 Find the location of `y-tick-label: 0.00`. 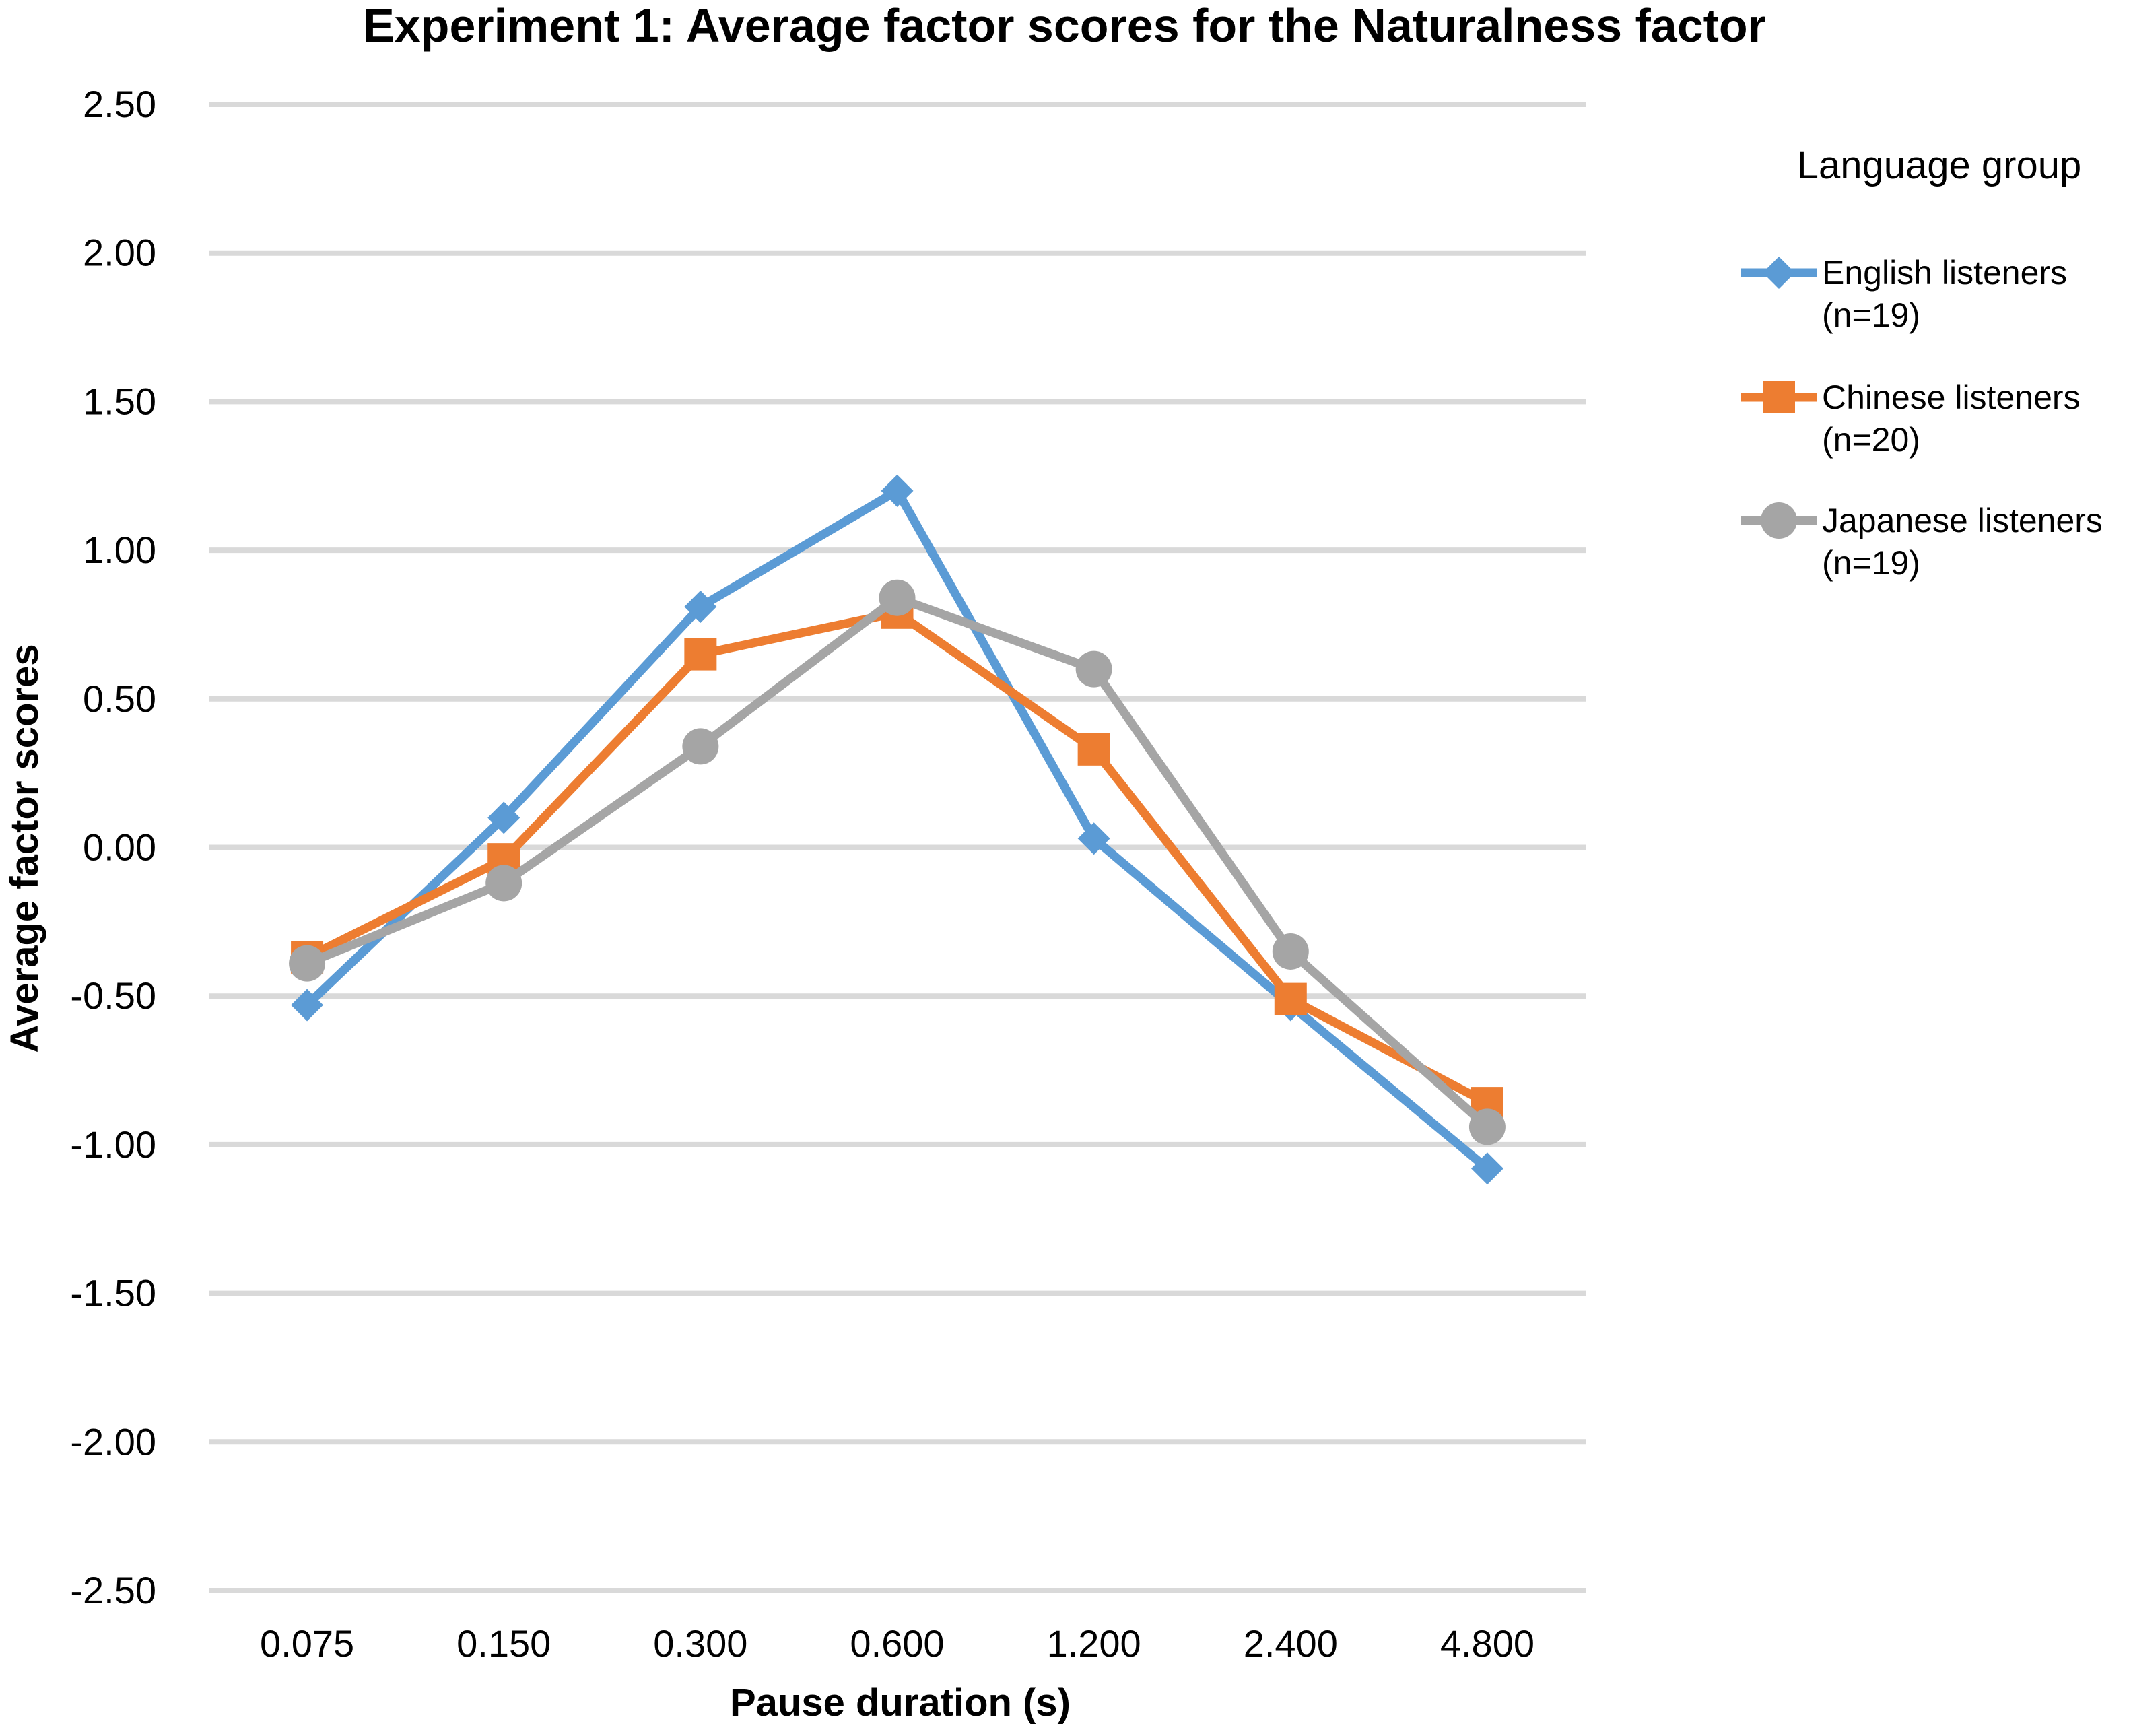

y-tick-label: 0.00 is located at coordinates (119, 847).